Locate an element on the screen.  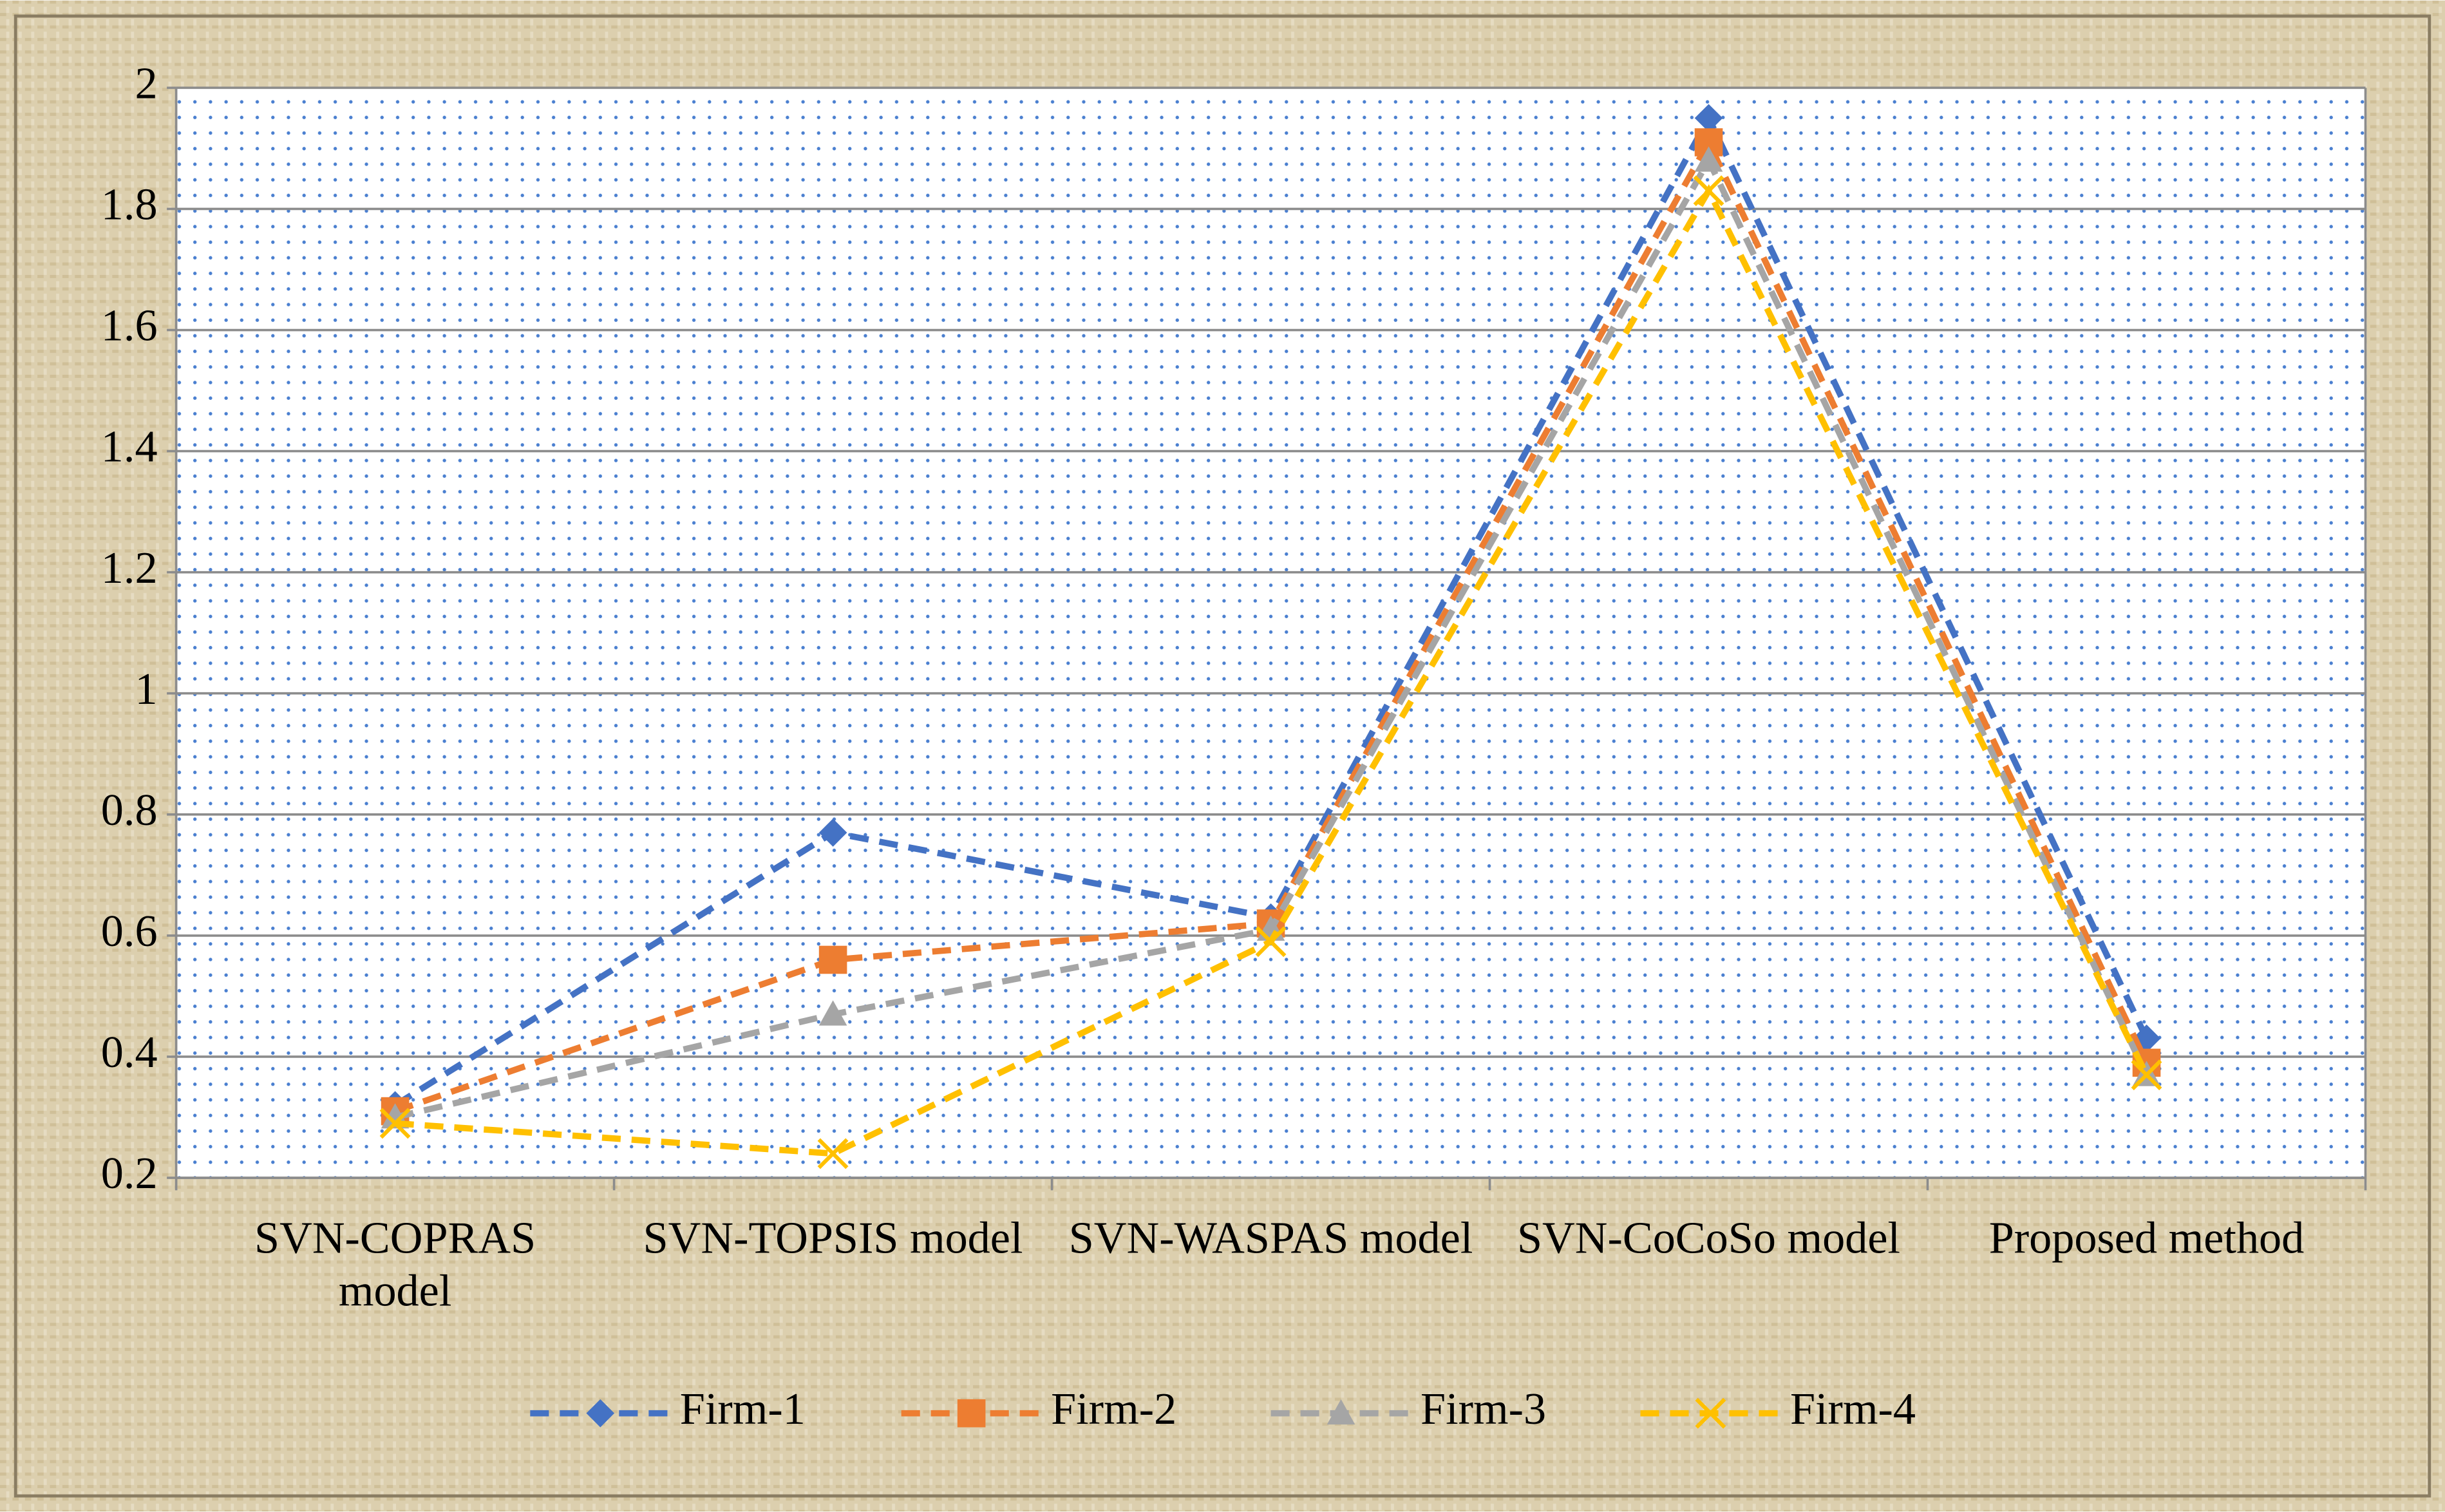
x-tick-label-box: SVN-COPRAS model is located at coordinates (395, 1265).